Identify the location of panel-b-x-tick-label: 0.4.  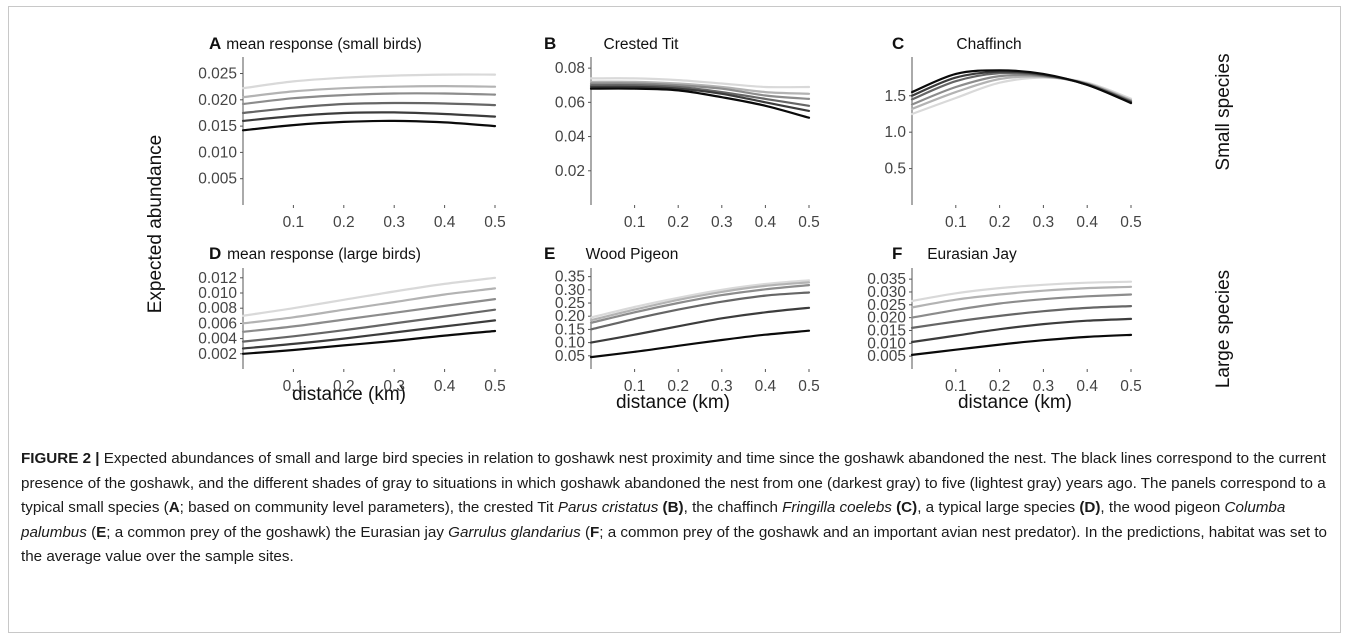
(766, 222).